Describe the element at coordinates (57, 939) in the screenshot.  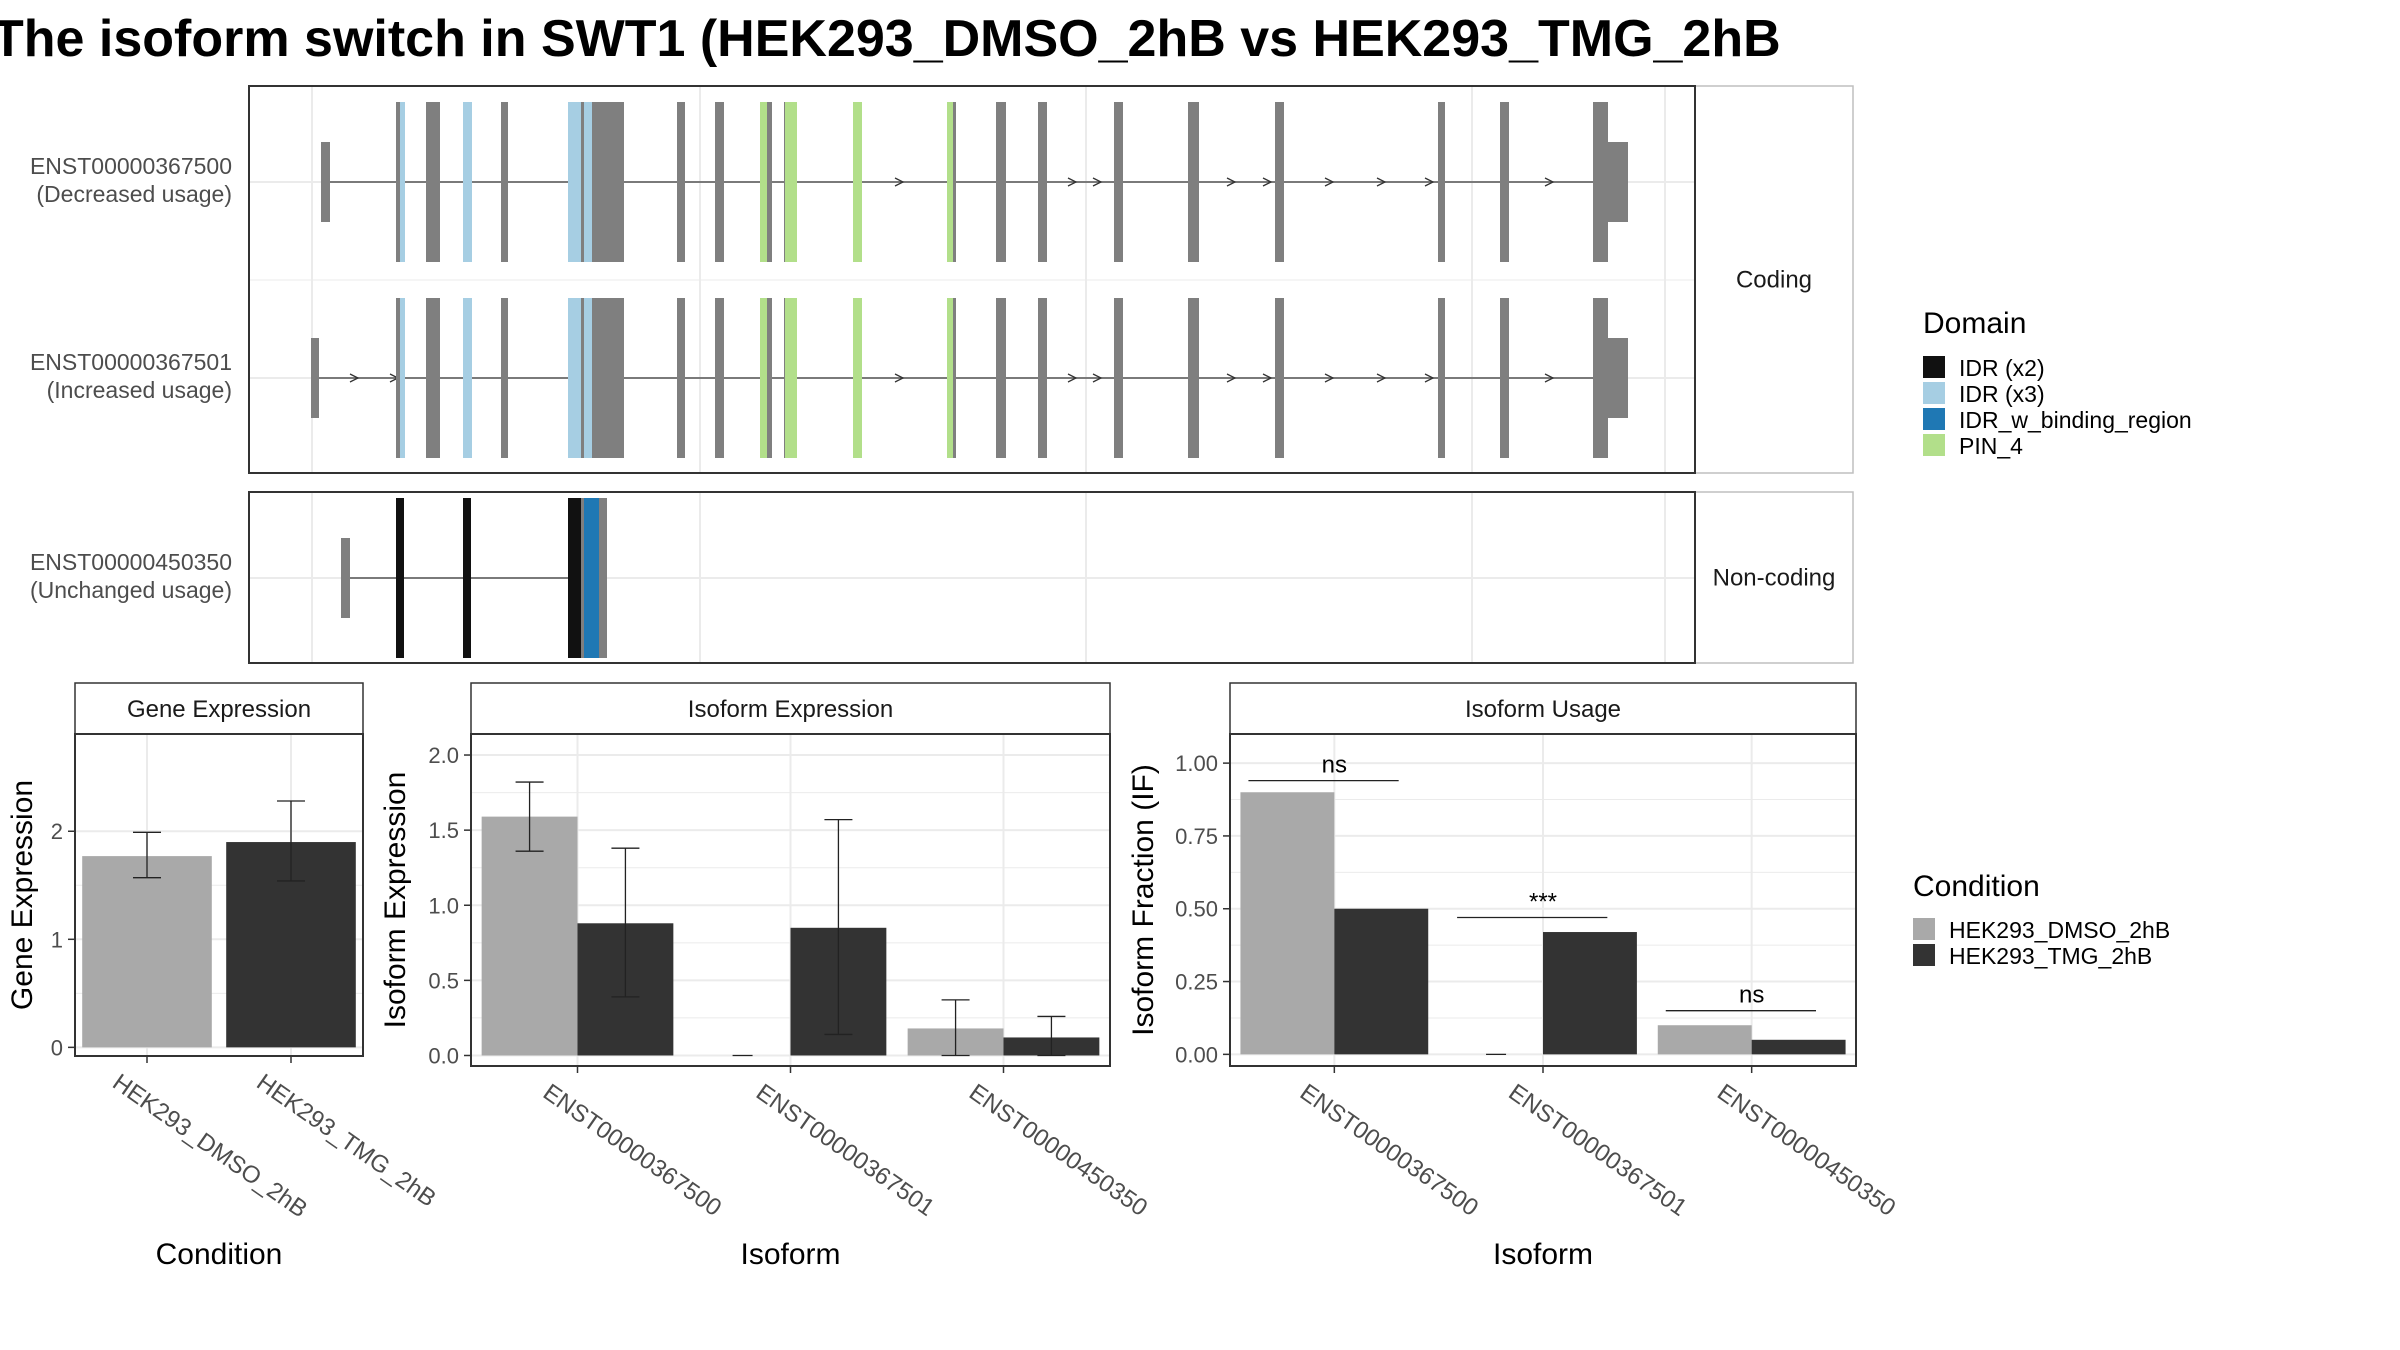
I see `y-tick-label: 1` at that location.